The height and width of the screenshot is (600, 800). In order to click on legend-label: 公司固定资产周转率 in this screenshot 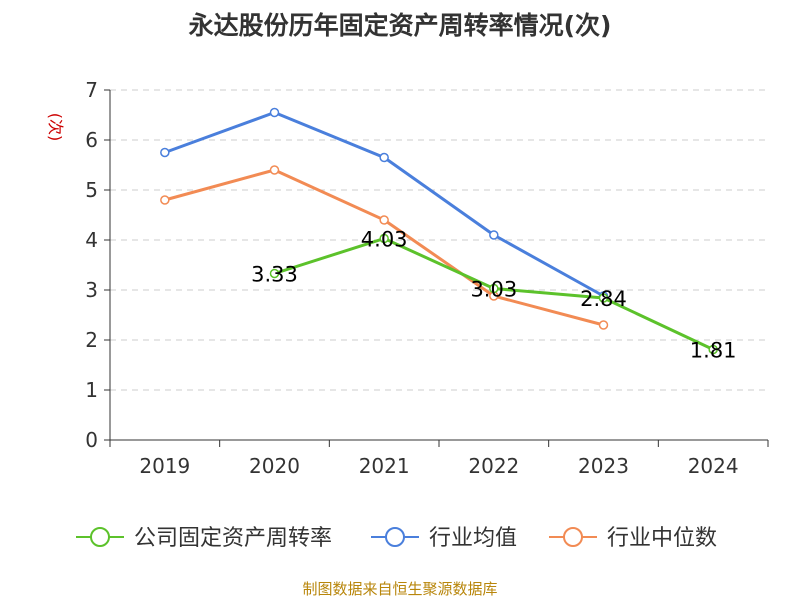, I will do `click(233, 538)`.